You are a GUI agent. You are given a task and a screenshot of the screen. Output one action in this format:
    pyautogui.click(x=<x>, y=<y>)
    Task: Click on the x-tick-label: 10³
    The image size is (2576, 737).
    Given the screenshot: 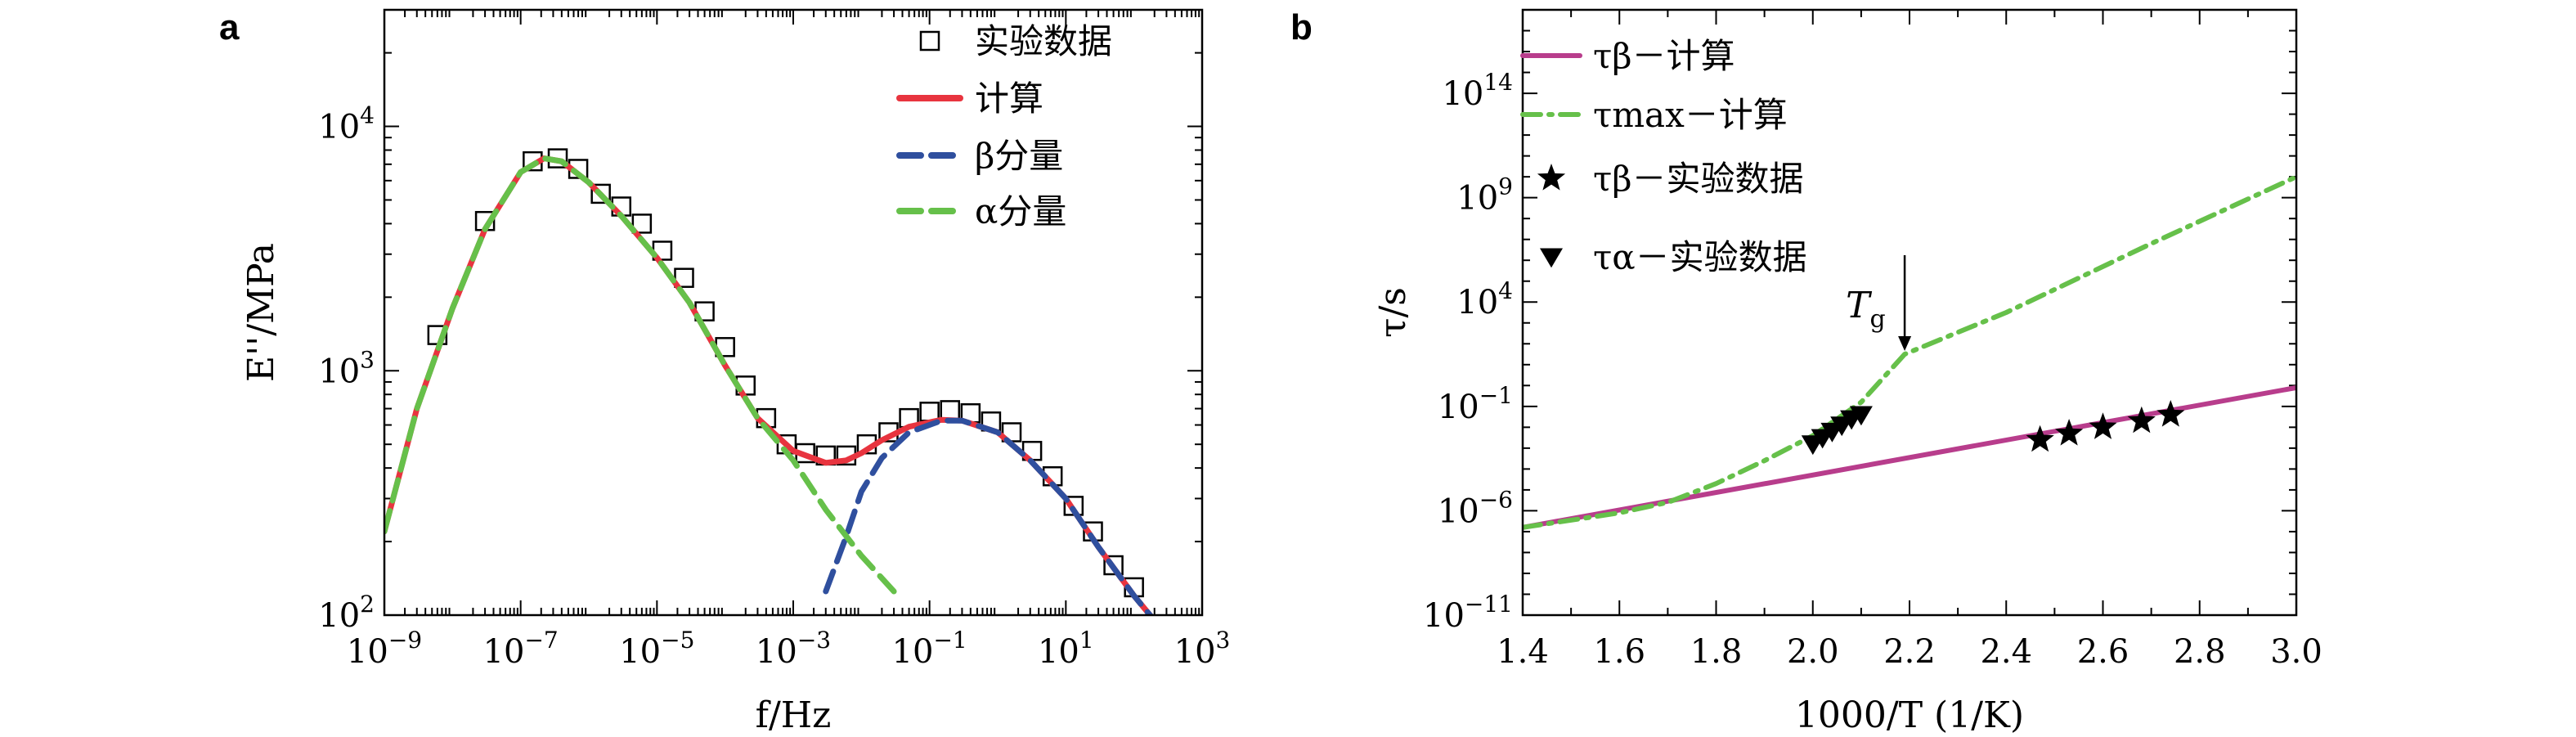 What is the action you would take?
    pyautogui.click(x=1203, y=649)
    